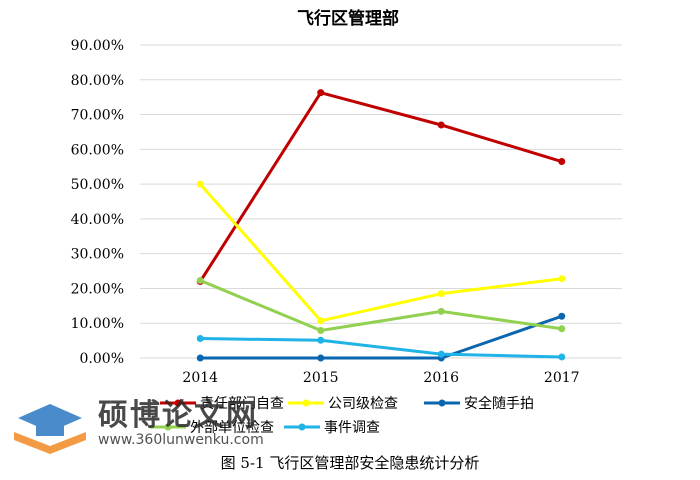 Image resolution: width=700 pixels, height=480 pixels. I want to click on legend-label: 责任部门自查, so click(242, 404).